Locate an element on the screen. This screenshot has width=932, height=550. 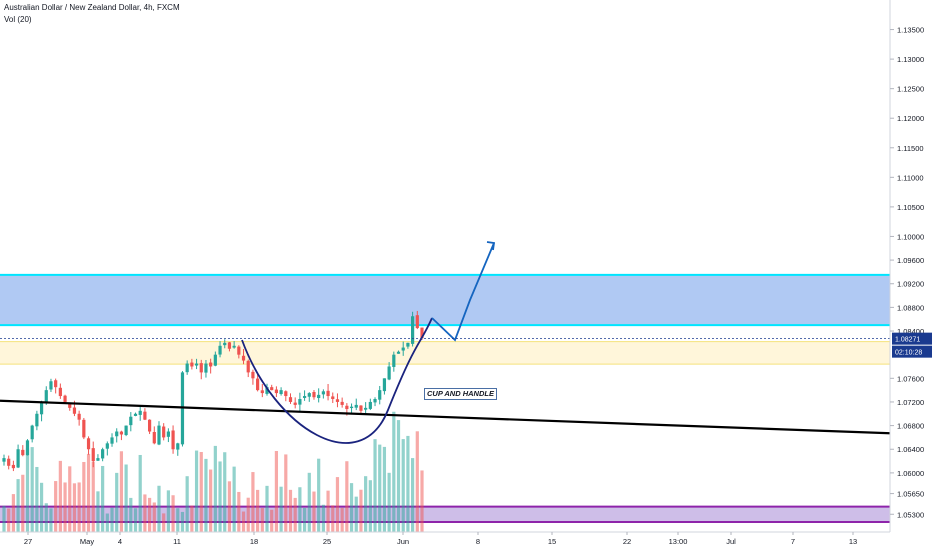
resistance-zone is located at coordinates (445, 300).